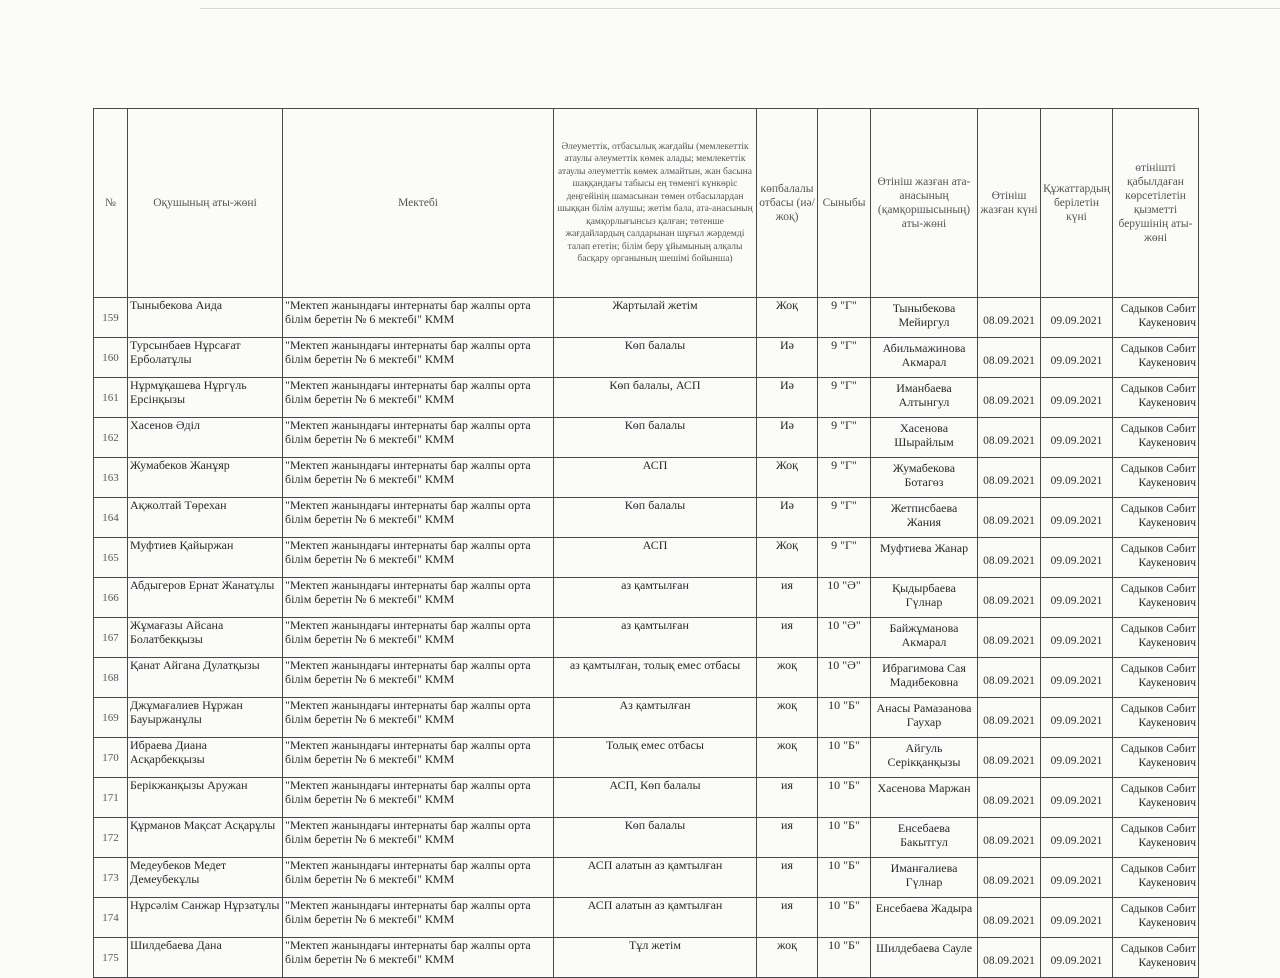  I want to click on cell-num: 163, so click(110, 477).